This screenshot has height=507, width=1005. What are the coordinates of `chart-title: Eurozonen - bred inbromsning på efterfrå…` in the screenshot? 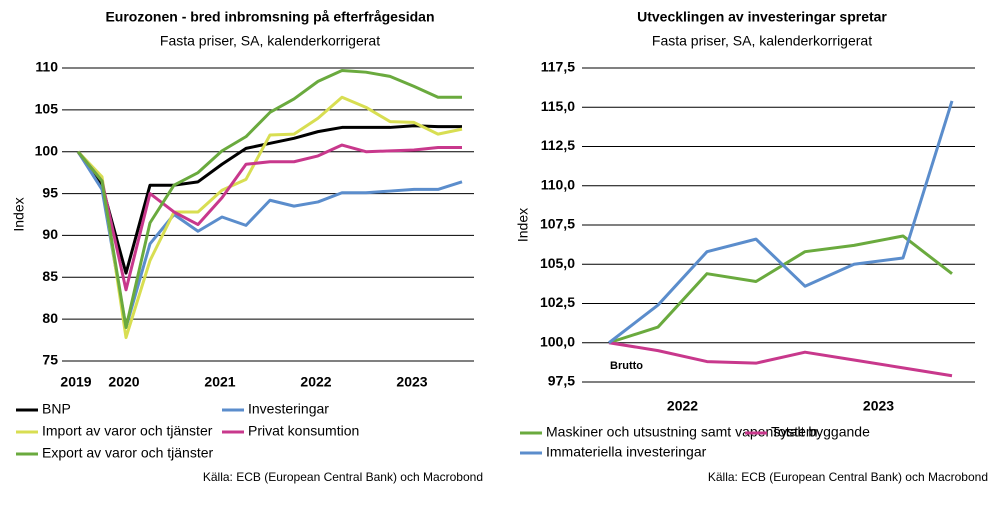 It's located at (269, 17).